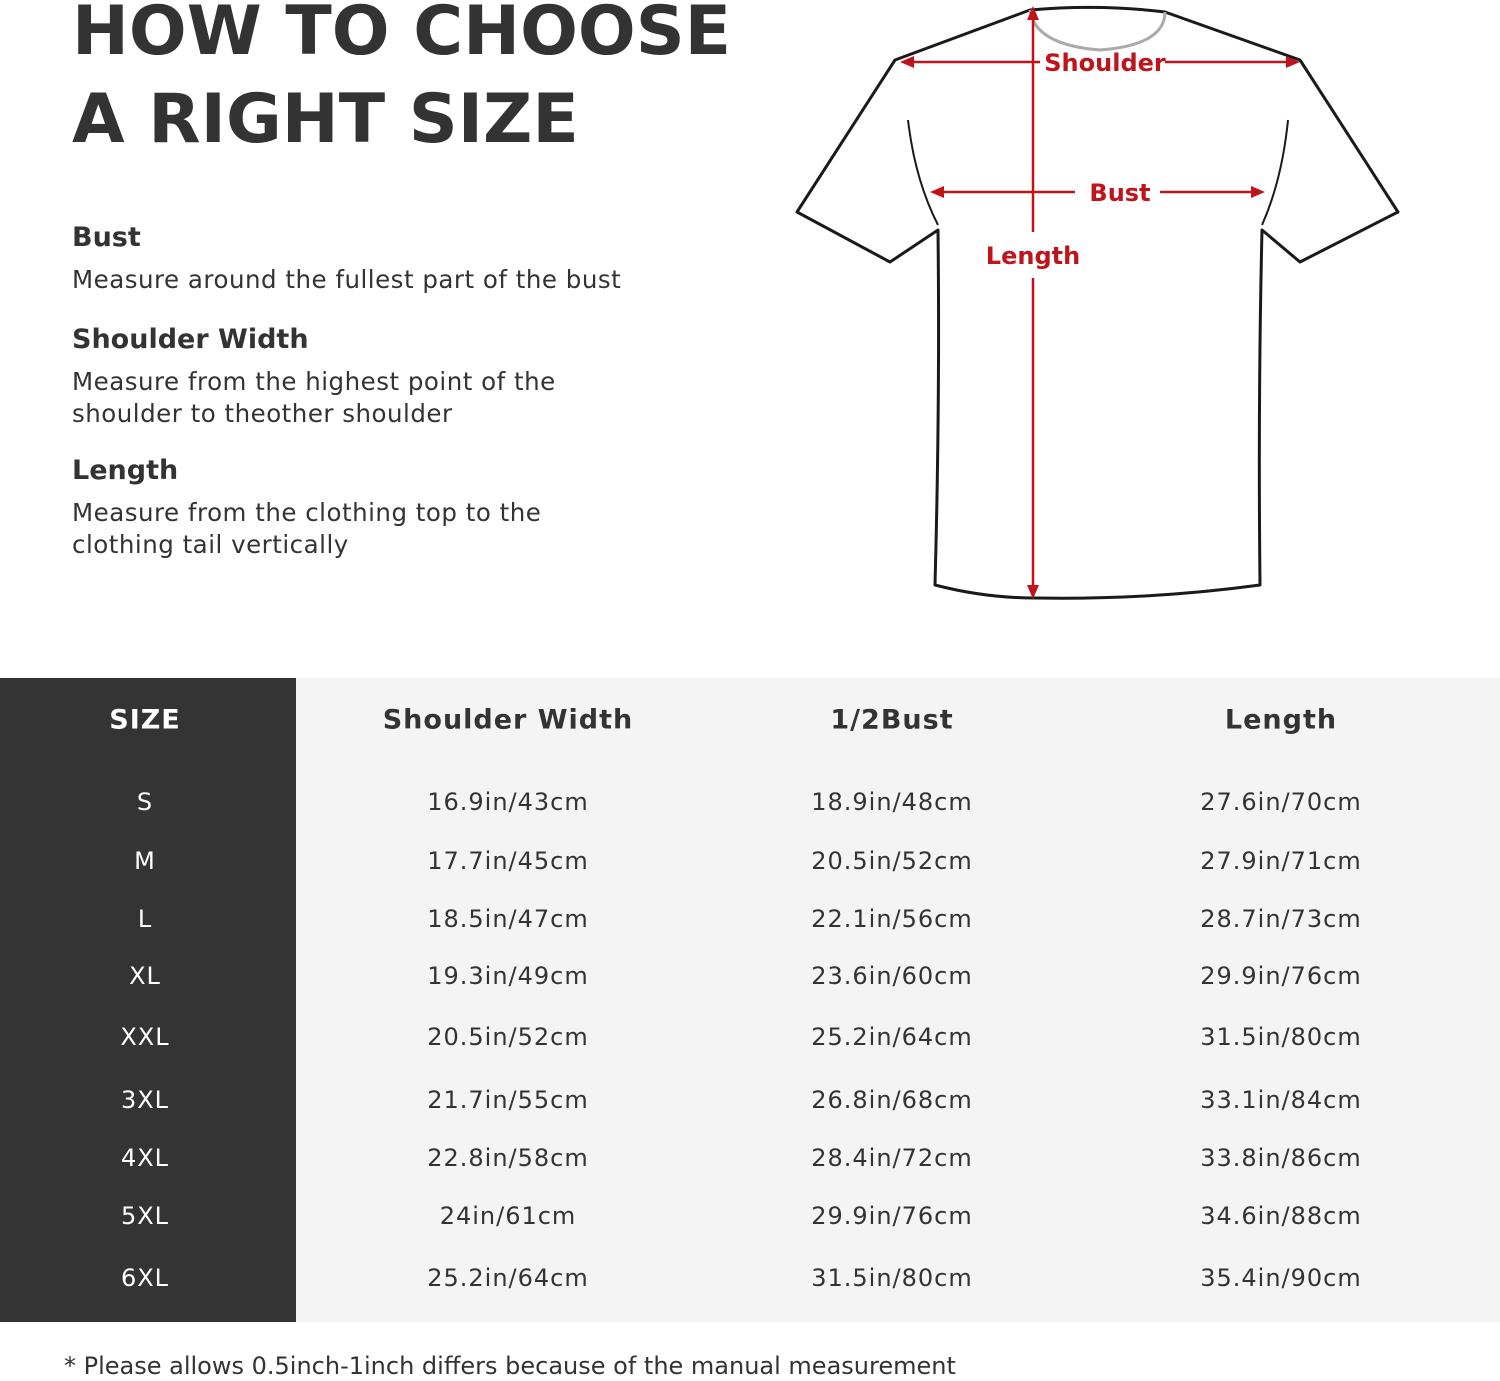  I want to click on guide-heading-length: Length, so click(125, 470).